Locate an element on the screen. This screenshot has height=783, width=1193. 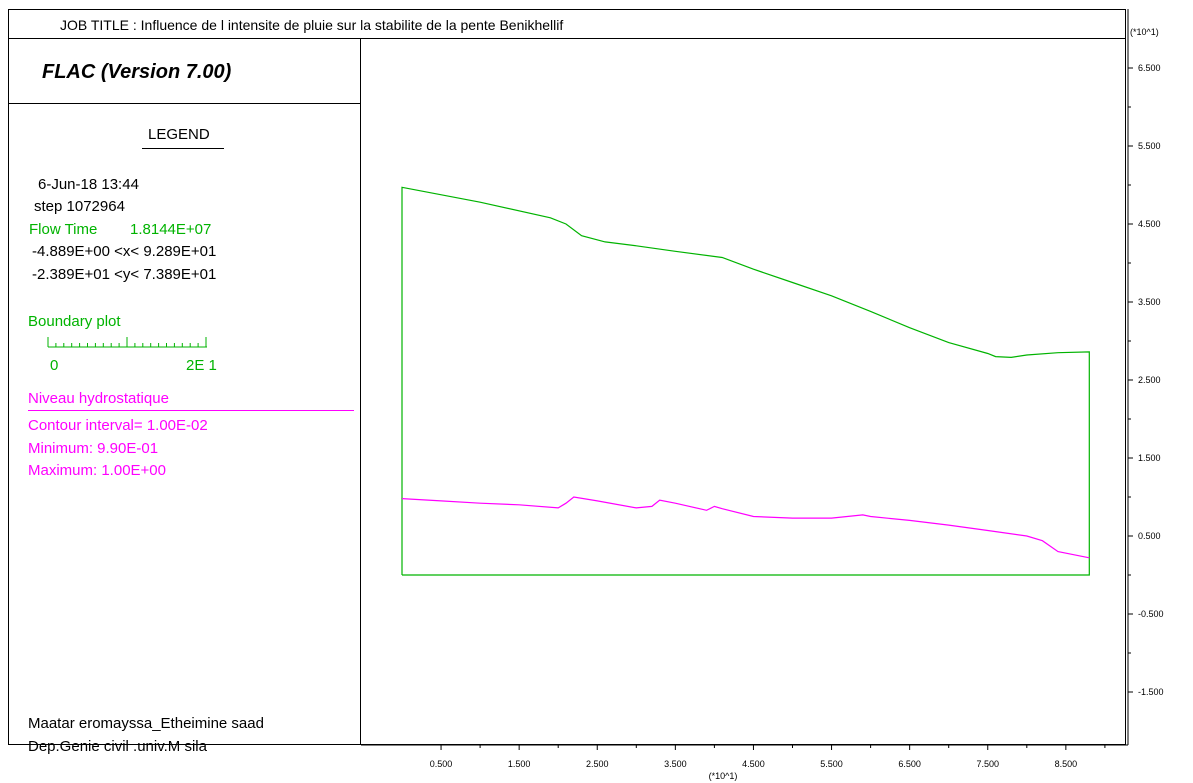
maximum-value: Maximum: 1.00E+00 is located at coordinates (97, 470).